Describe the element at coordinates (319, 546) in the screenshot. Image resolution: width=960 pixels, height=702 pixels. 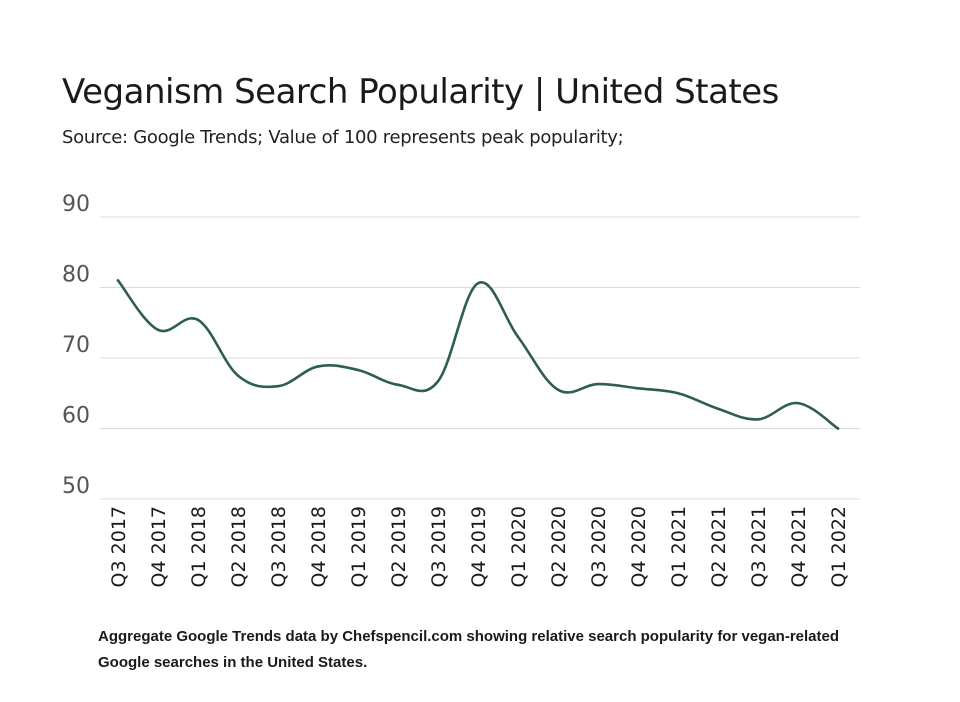
I see `x-tick-label: Q4 2018` at that location.